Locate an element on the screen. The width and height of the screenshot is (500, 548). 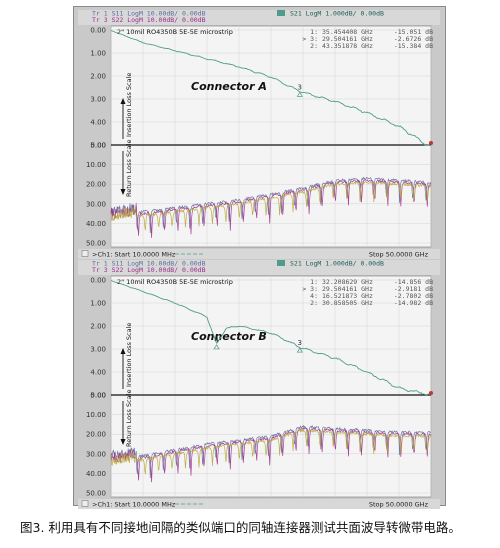
marker-value: -2.6726 dB is located at coordinates (413, 39).